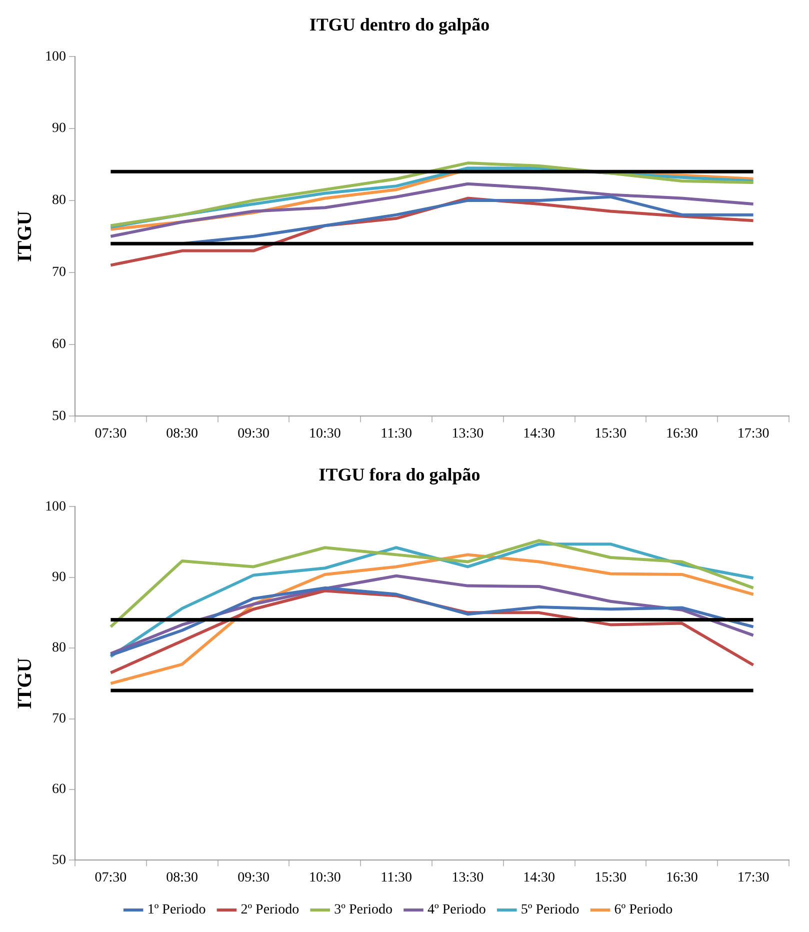  Describe the element at coordinates (399, 24) in the screenshot. I see `chart-title: ITGU dentro do galpão` at that location.